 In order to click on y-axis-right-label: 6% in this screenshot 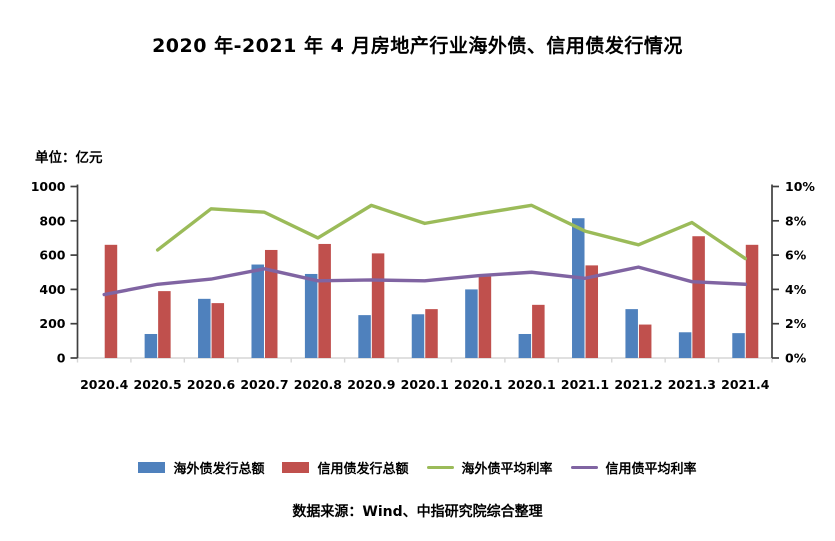, I will do `click(796, 255)`.